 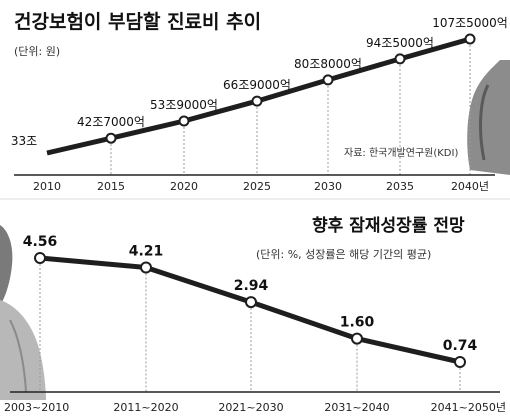 I want to click on chart1-x-tick: 2040년, so click(x=470, y=186).